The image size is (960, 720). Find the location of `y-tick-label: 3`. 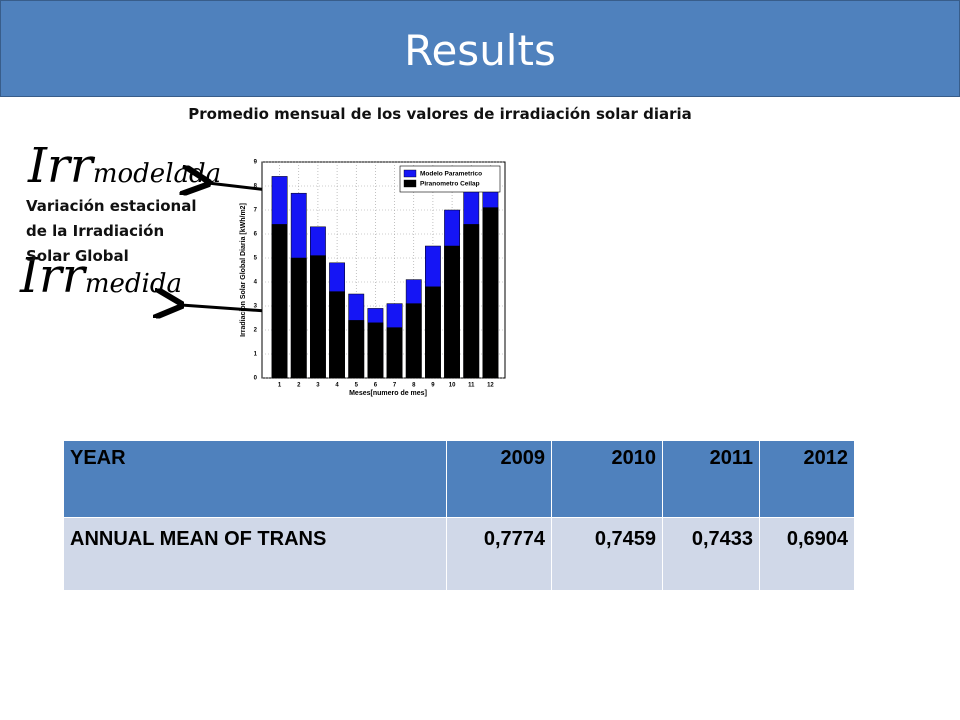

y-tick-label: 3 is located at coordinates (256, 307).